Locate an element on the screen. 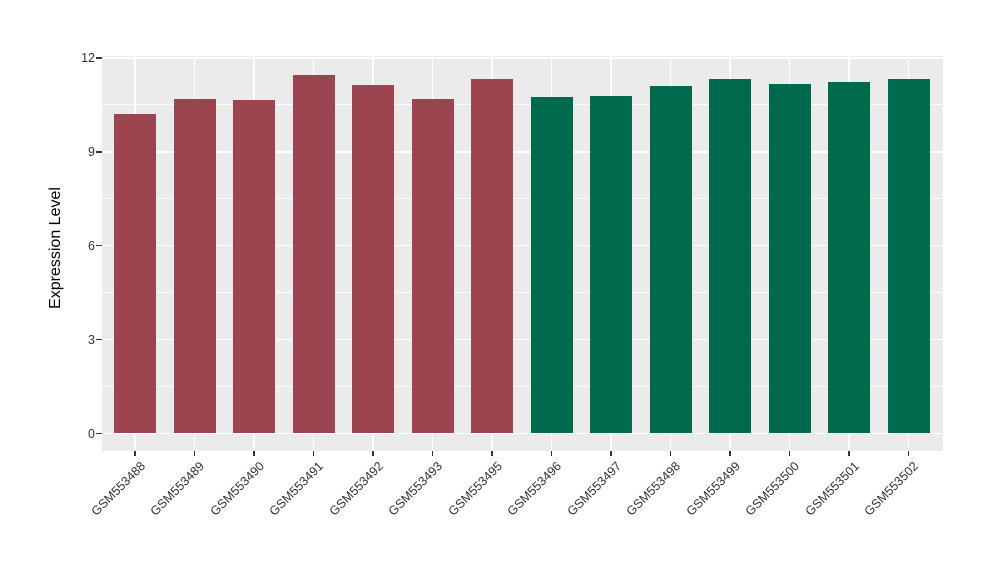 The image size is (1000, 580). y-tick-label: 12 is located at coordinates (88, 57).